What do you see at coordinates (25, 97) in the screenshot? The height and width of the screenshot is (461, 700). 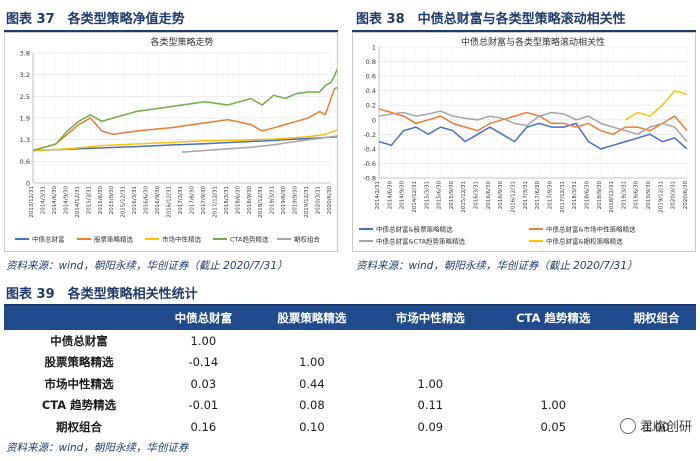 I see `y-tick-label: 2.5` at bounding box center [25, 97].